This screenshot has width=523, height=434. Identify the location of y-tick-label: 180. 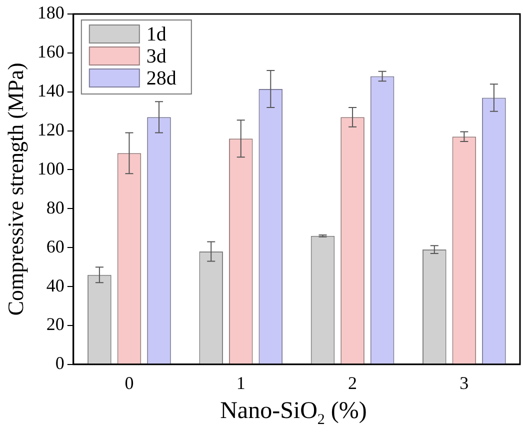
(50, 12).